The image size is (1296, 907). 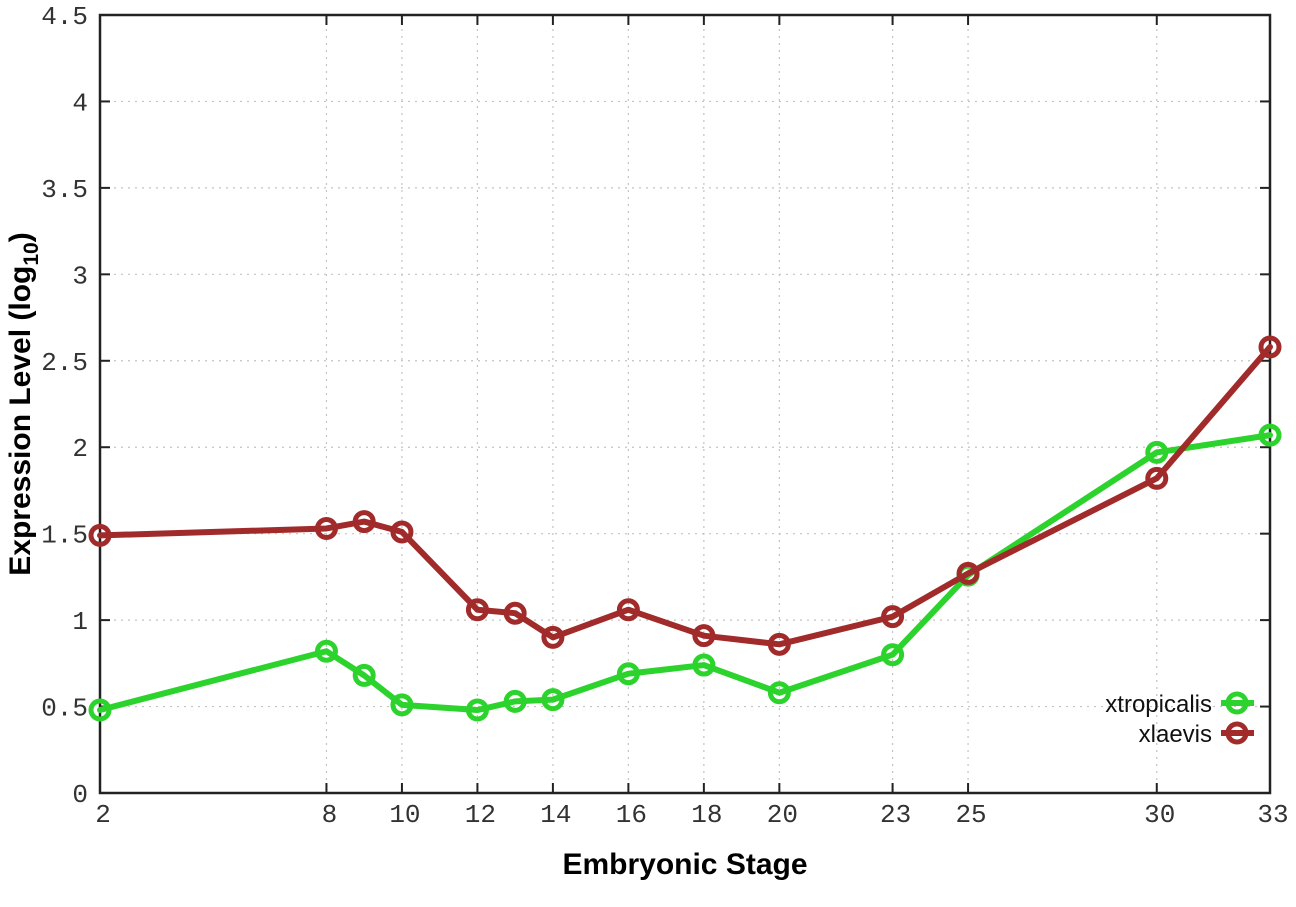 What do you see at coordinates (631, 815) in the screenshot?
I see `x-tick-label: 16` at bounding box center [631, 815].